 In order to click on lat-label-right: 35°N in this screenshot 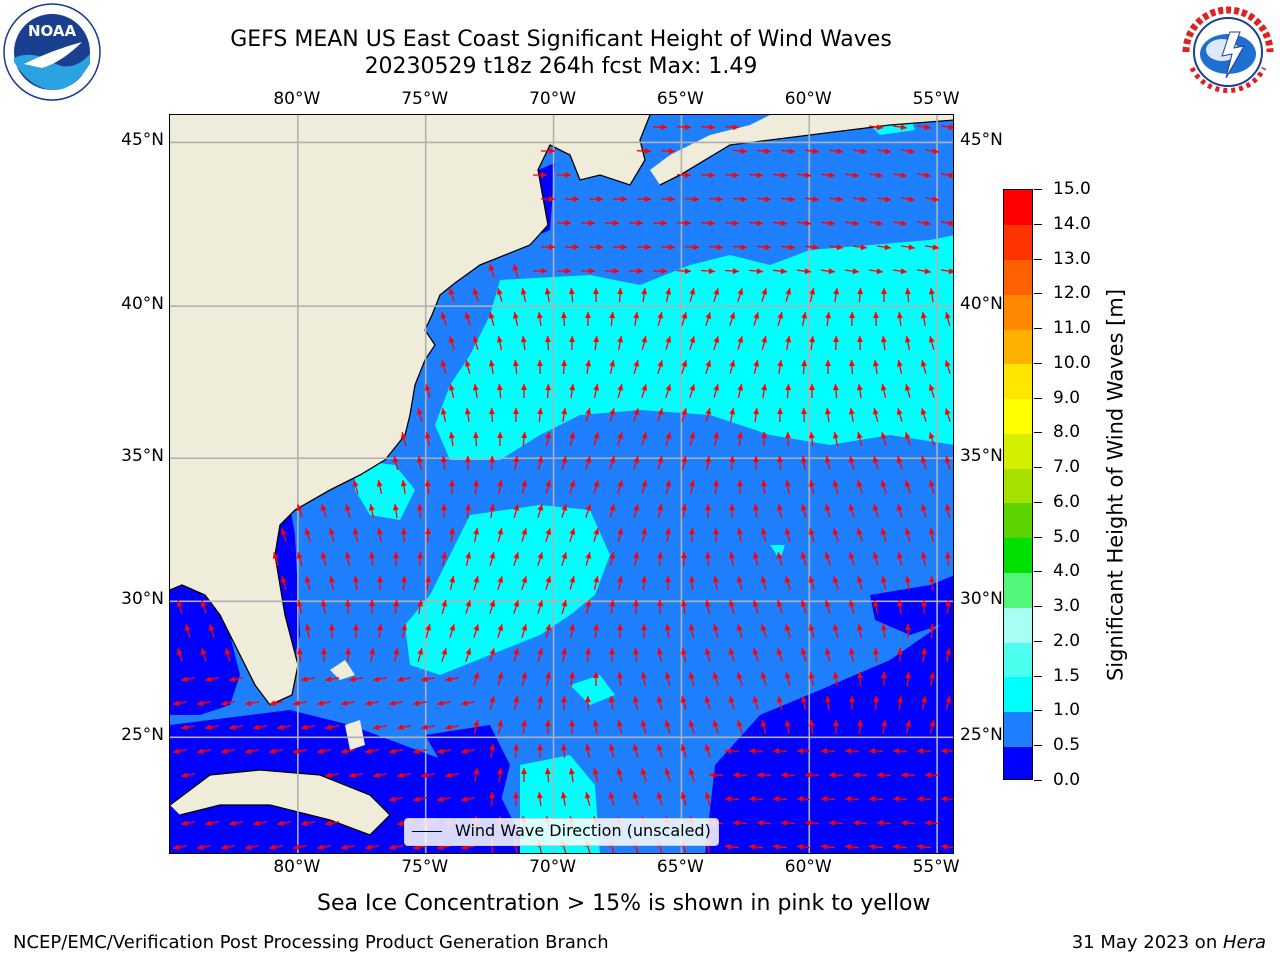, I will do `click(981, 456)`.